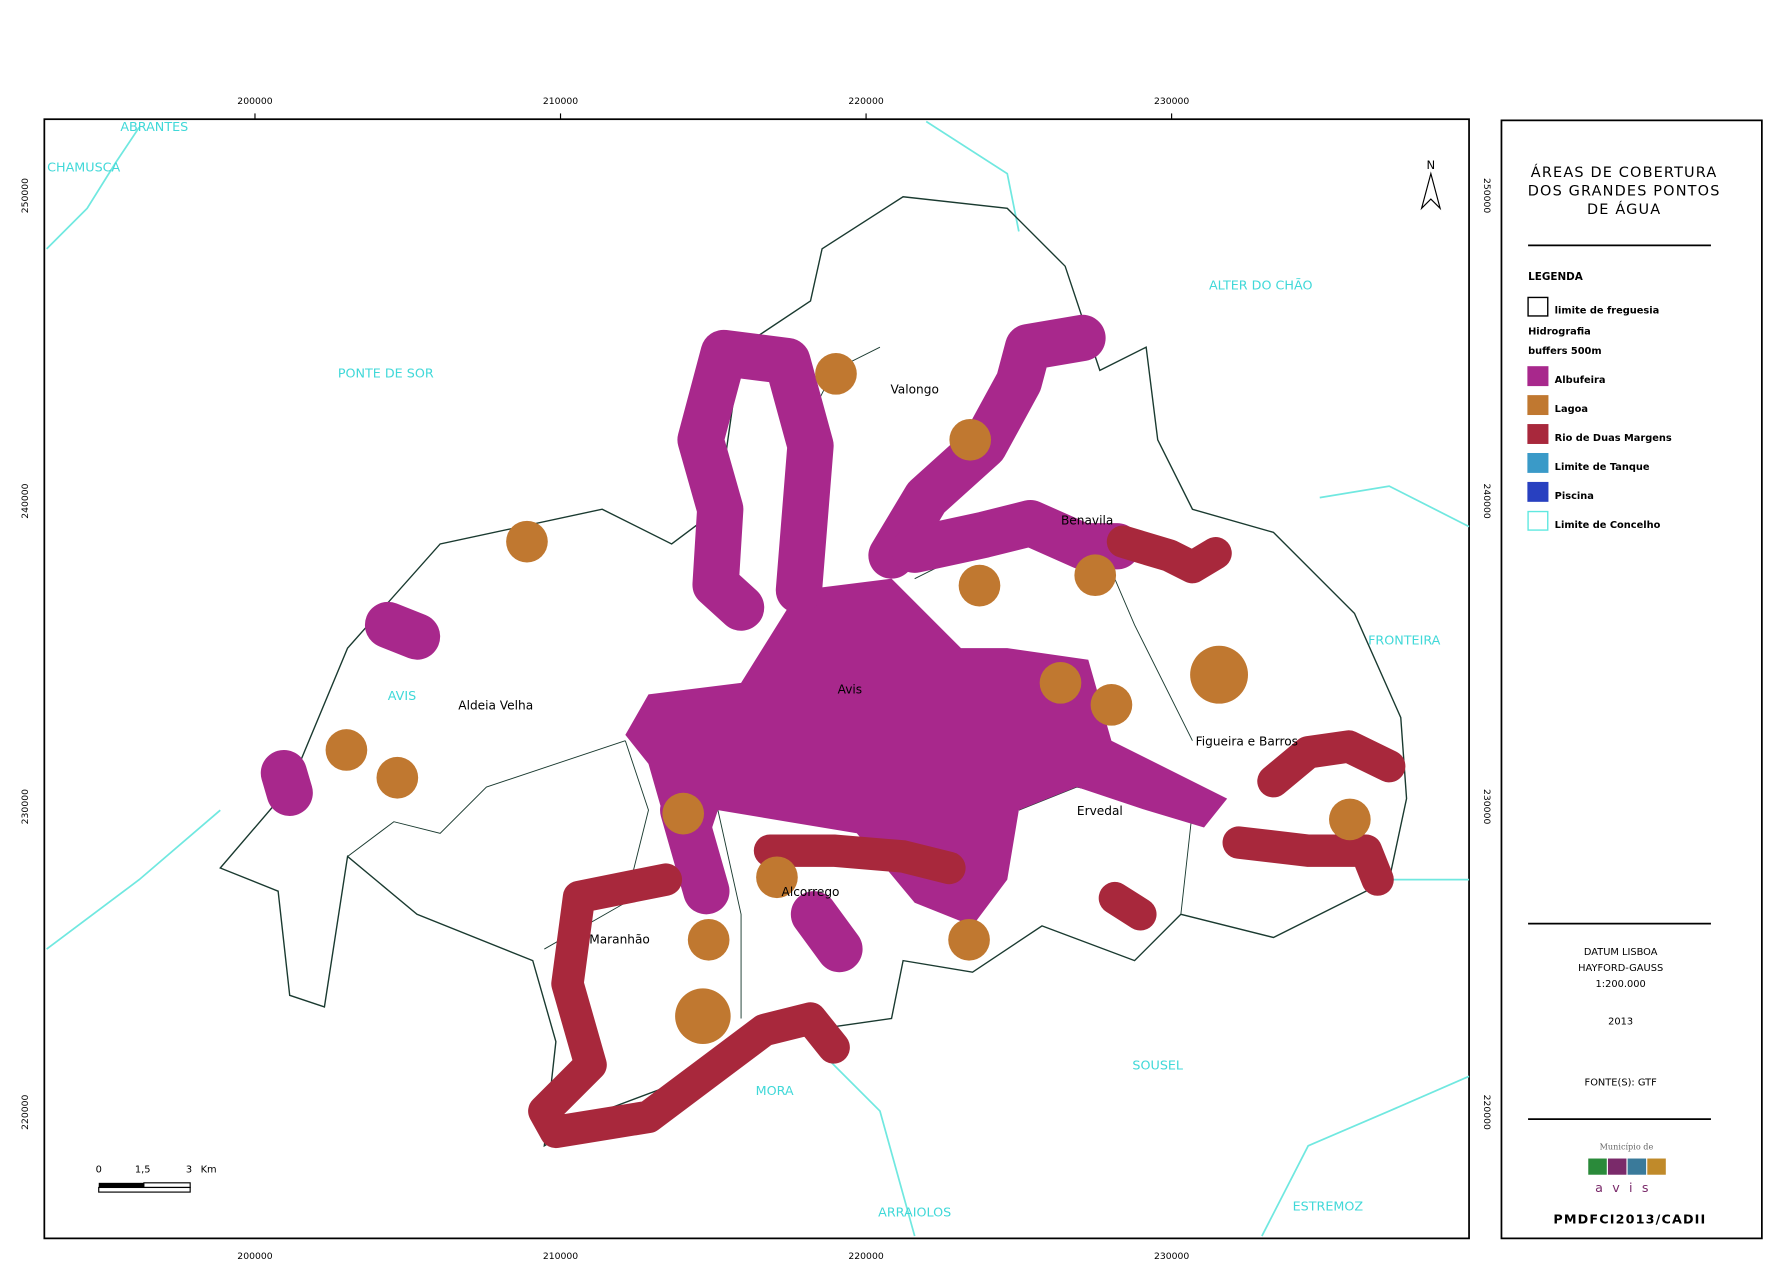 The width and height of the screenshot is (1790, 1269). What do you see at coordinates (1087, 520) in the screenshot?
I see `parish-label: Benavila` at bounding box center [1087, 520].